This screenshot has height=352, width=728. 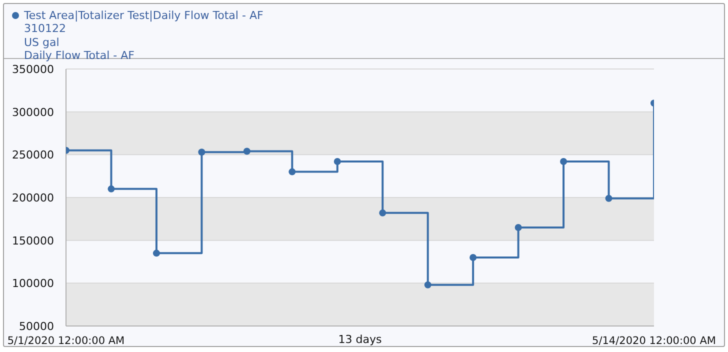 What do you see at coordinates (45, 29) in the screenshot?
I see `text: 310122` at bounding box center [45, 29].